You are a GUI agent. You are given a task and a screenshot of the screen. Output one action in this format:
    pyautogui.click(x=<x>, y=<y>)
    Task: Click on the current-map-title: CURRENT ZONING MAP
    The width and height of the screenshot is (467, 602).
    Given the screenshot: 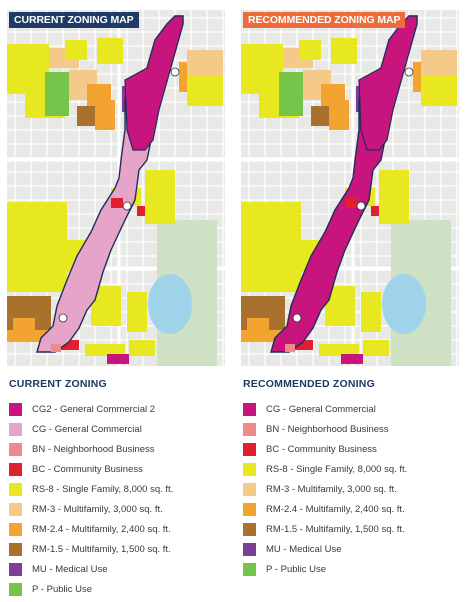 What is the action you would take?
    pyautogui.click(x=74, y=20)
    